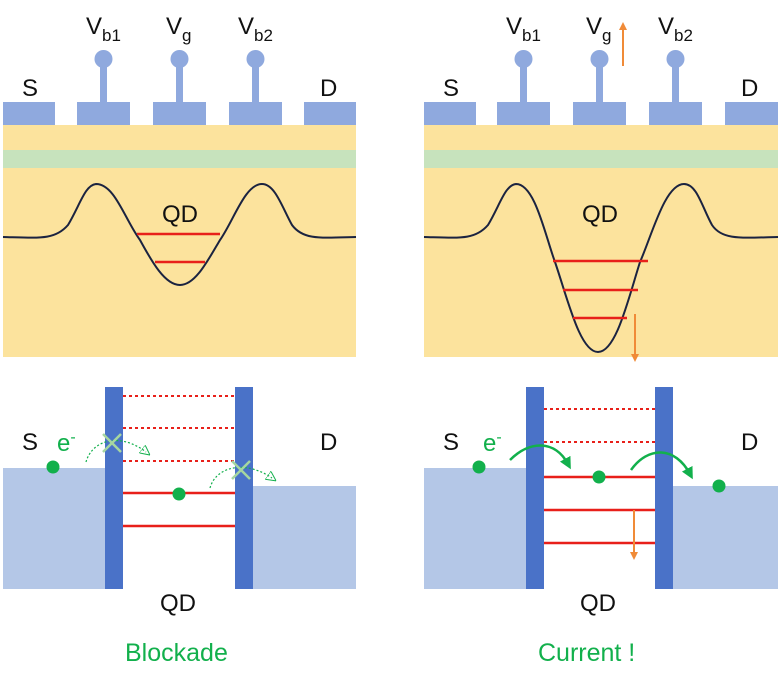 The height and width of the screenshot is (689, 781). Describe the element at coordinates (751, 113) in the screenshot. I see `right-drain-electrode` at that location.